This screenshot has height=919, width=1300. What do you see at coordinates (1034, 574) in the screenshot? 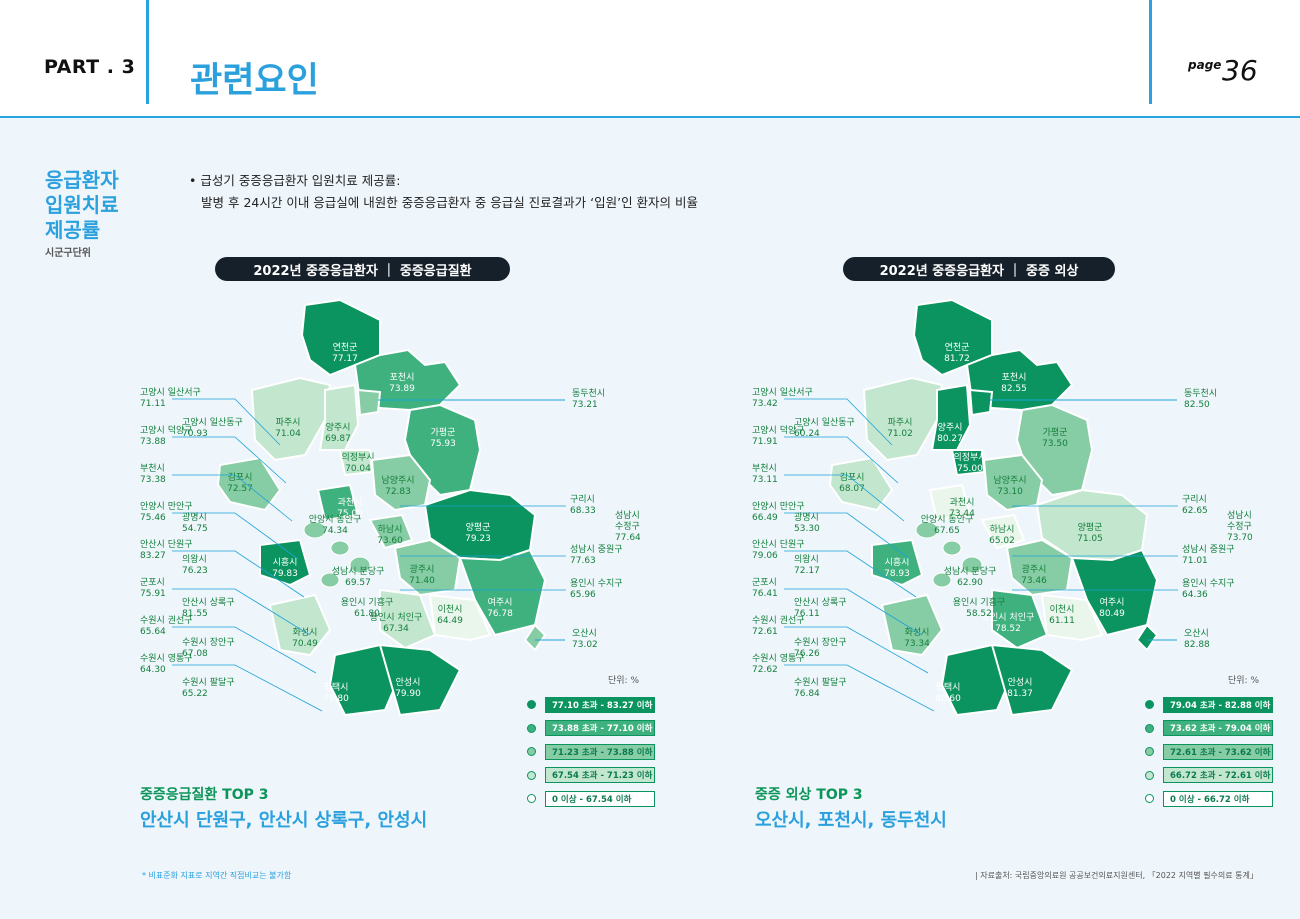
I see `region-label: 광주시 73.46` at bounding box center [1034, 574].